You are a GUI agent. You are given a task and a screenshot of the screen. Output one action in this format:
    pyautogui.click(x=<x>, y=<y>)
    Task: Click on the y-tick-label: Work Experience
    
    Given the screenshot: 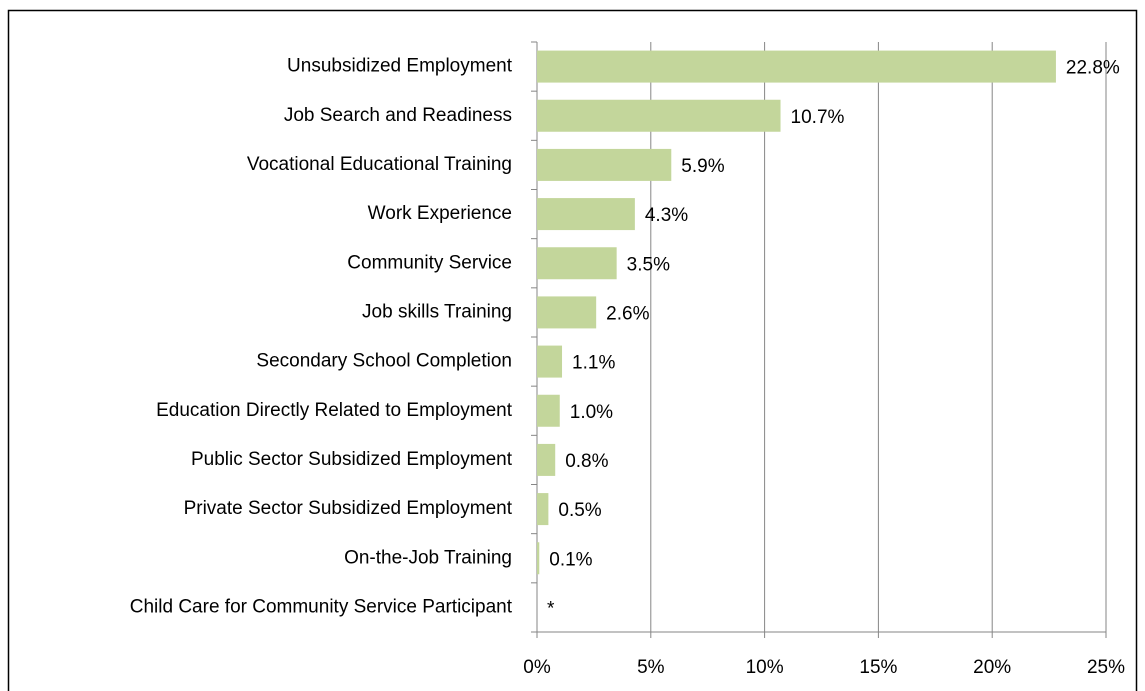 What is the action you would take?
    pyautogui.click(x=440, y=213)
    